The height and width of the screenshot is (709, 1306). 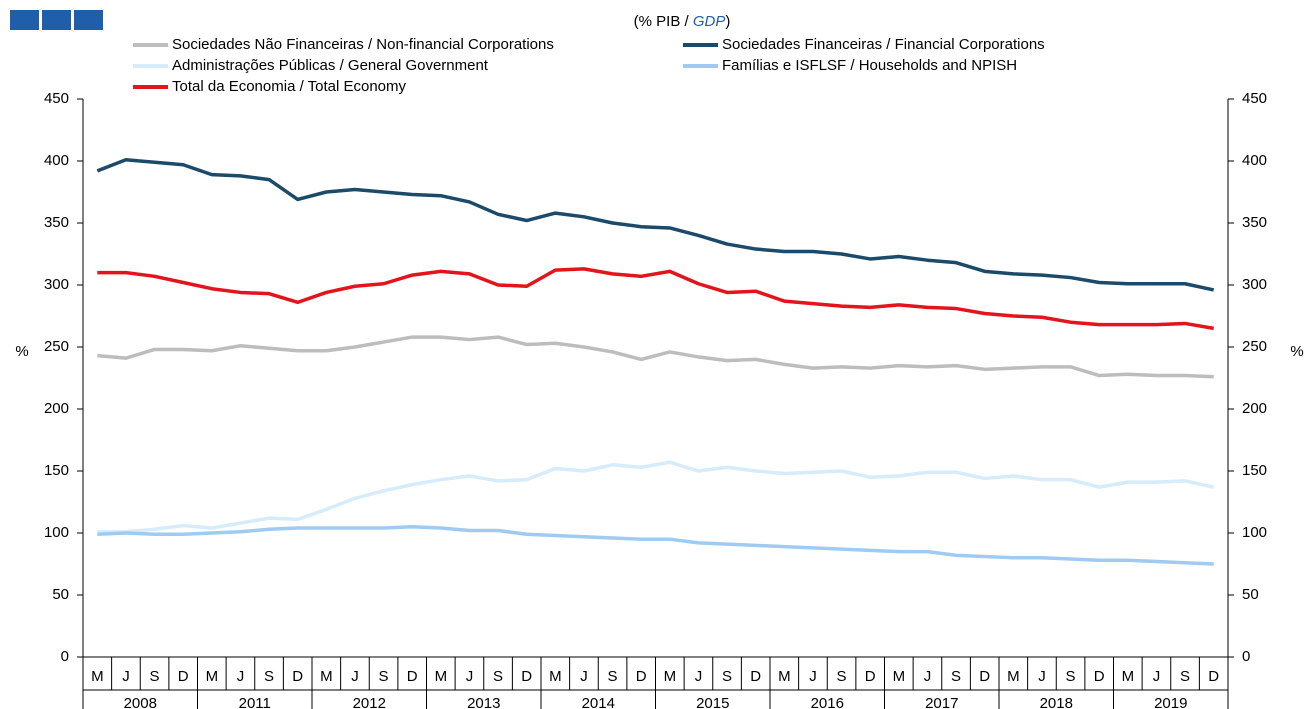 What do you see at coordinates (1250, 594) in the screenshot?
I see `y2-tick-label: 50` at bounding box center [1250, 594].